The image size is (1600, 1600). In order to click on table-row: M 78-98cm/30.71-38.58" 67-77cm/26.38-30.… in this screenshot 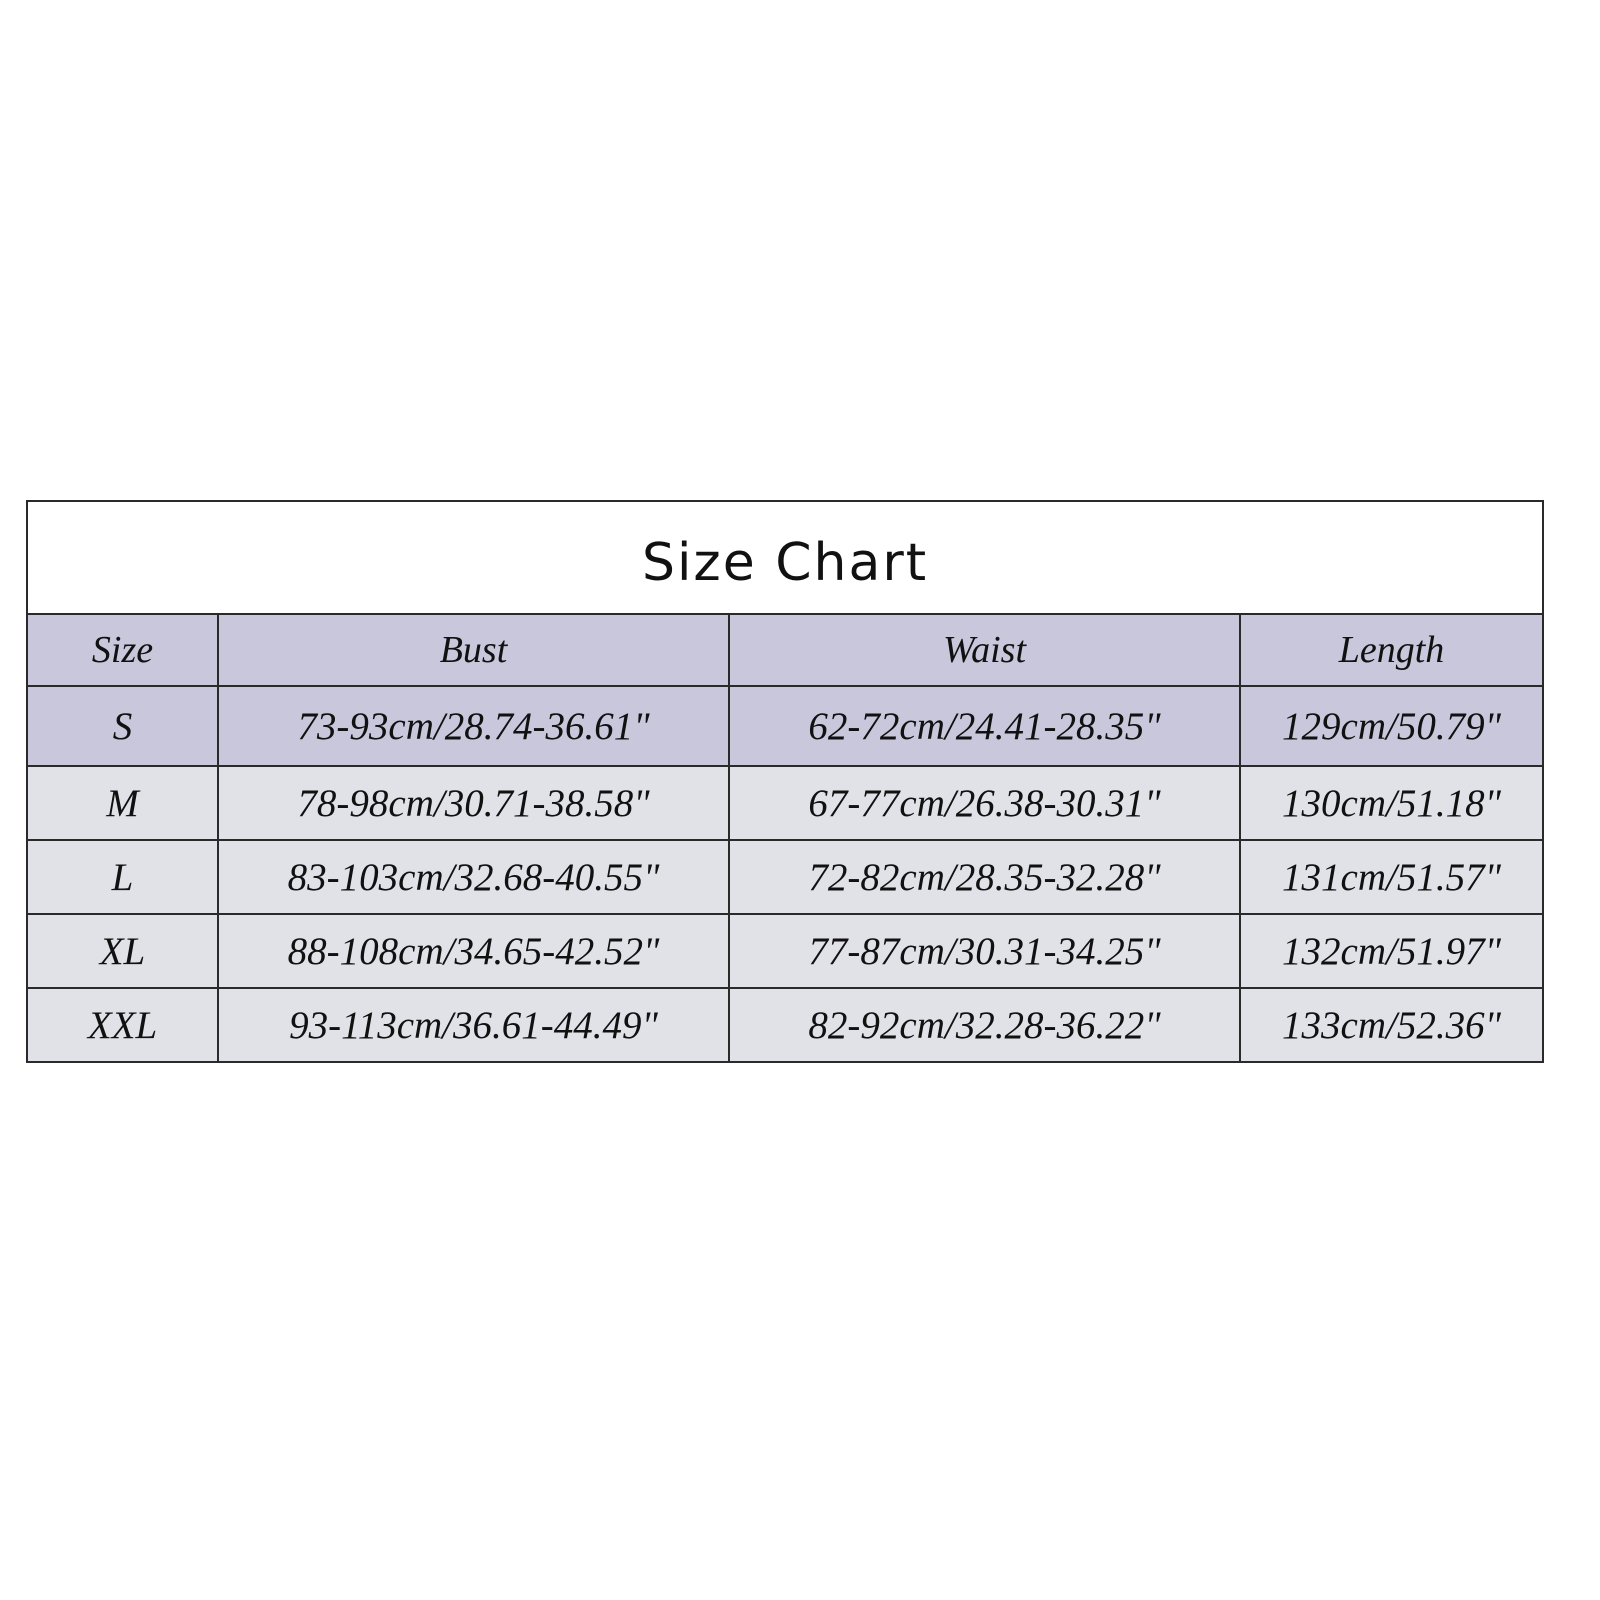, I will do `click(785, 803)`.